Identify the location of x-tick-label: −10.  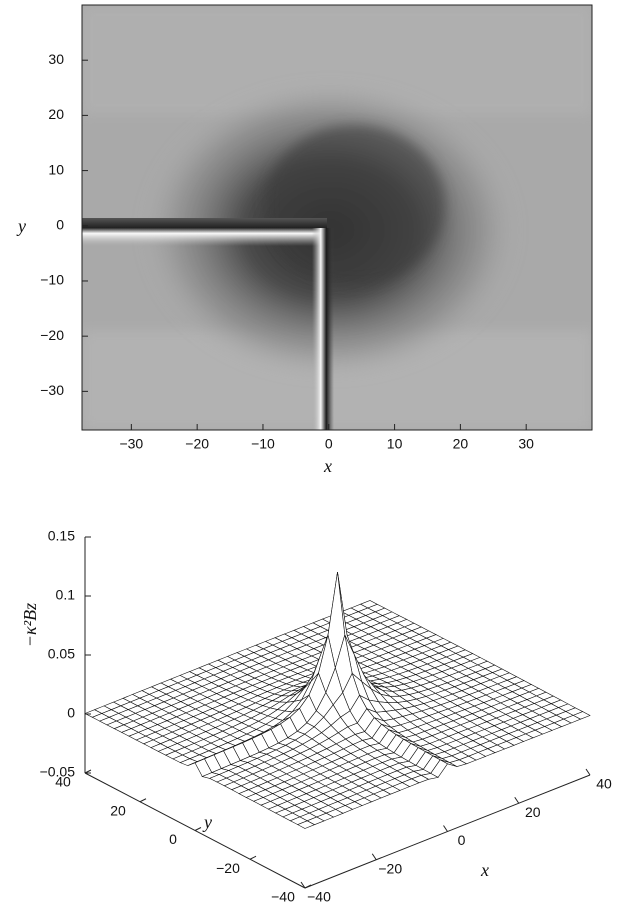
(263, 444).